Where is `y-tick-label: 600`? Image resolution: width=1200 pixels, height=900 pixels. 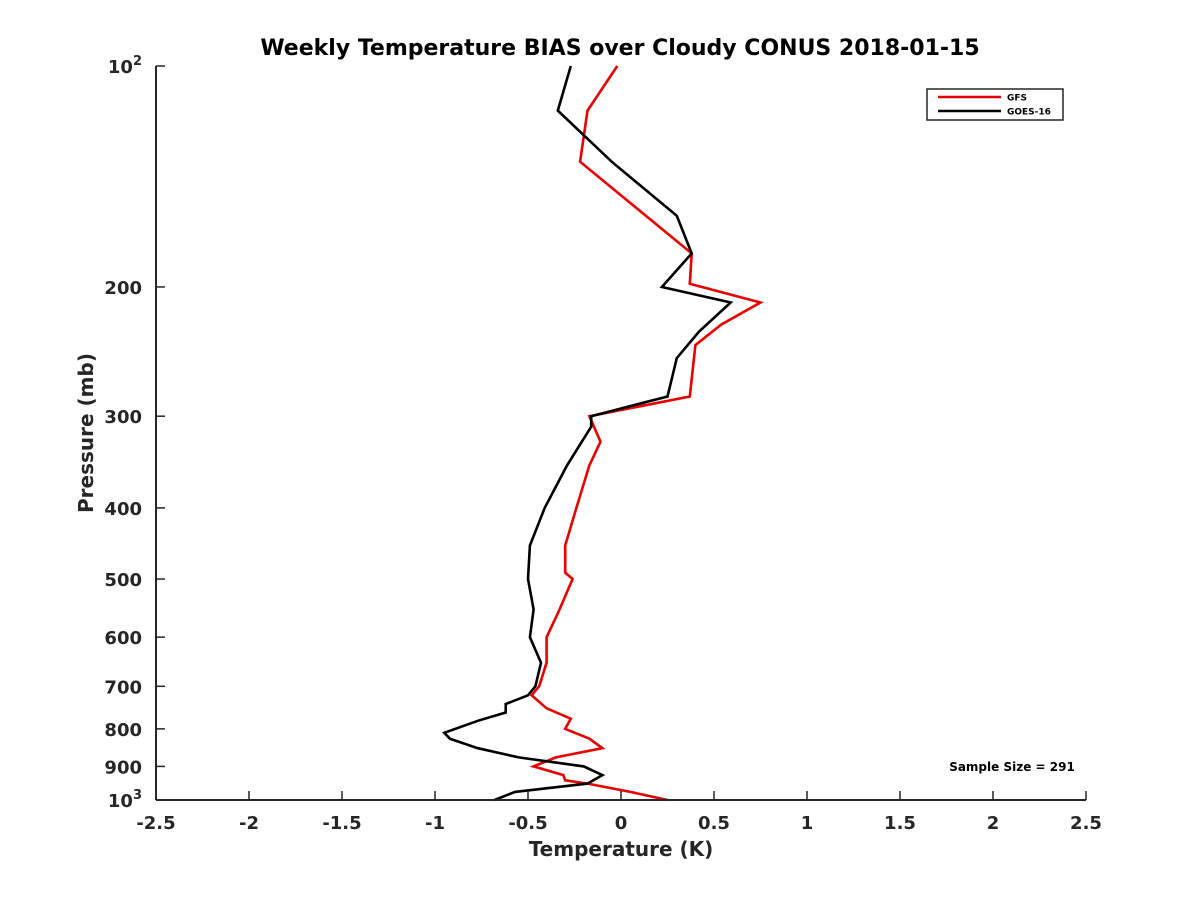
y-tick-label: 600 is located at coordinates (123, 638).